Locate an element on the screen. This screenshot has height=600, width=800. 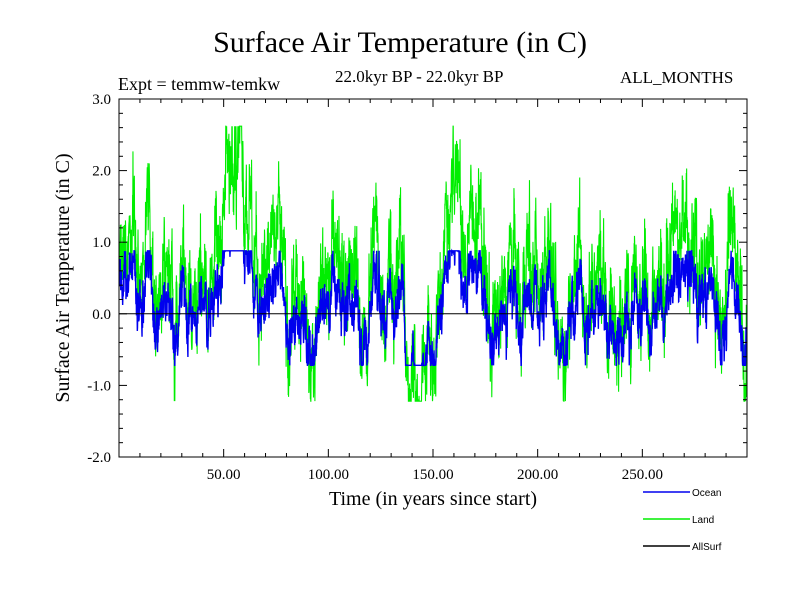
legend: Ocean Land AllSurf is located at coordinates (682, 520).